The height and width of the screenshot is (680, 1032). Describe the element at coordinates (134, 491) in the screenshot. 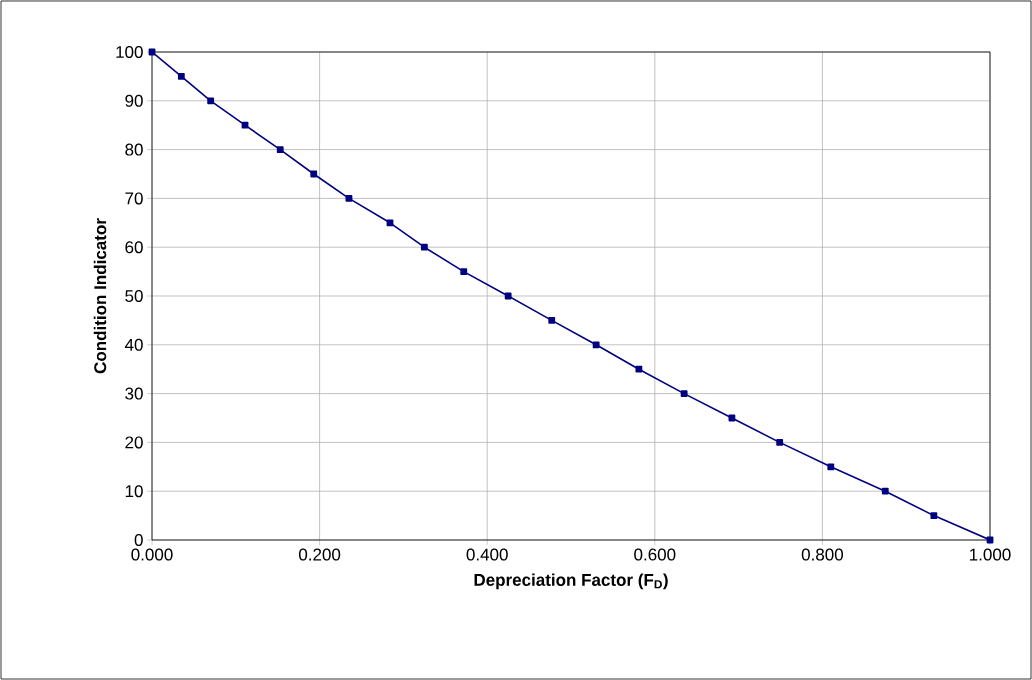

I see `y-tick-label: 10` at that location.